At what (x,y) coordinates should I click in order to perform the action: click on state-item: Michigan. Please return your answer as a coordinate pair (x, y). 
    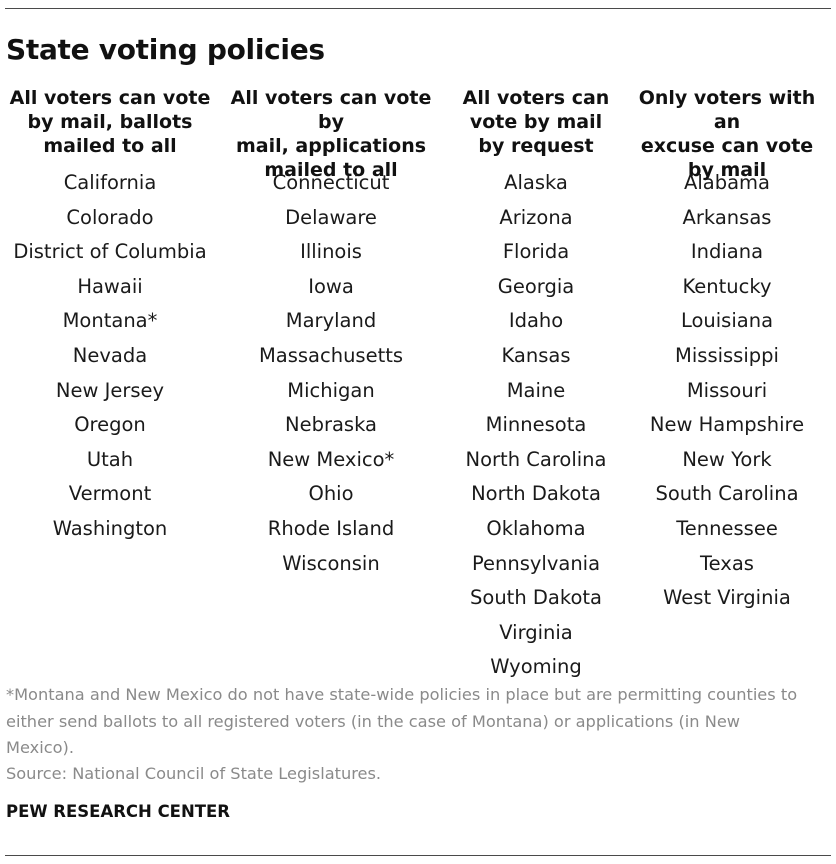
    Looking at the image, I should click on (331, 390).